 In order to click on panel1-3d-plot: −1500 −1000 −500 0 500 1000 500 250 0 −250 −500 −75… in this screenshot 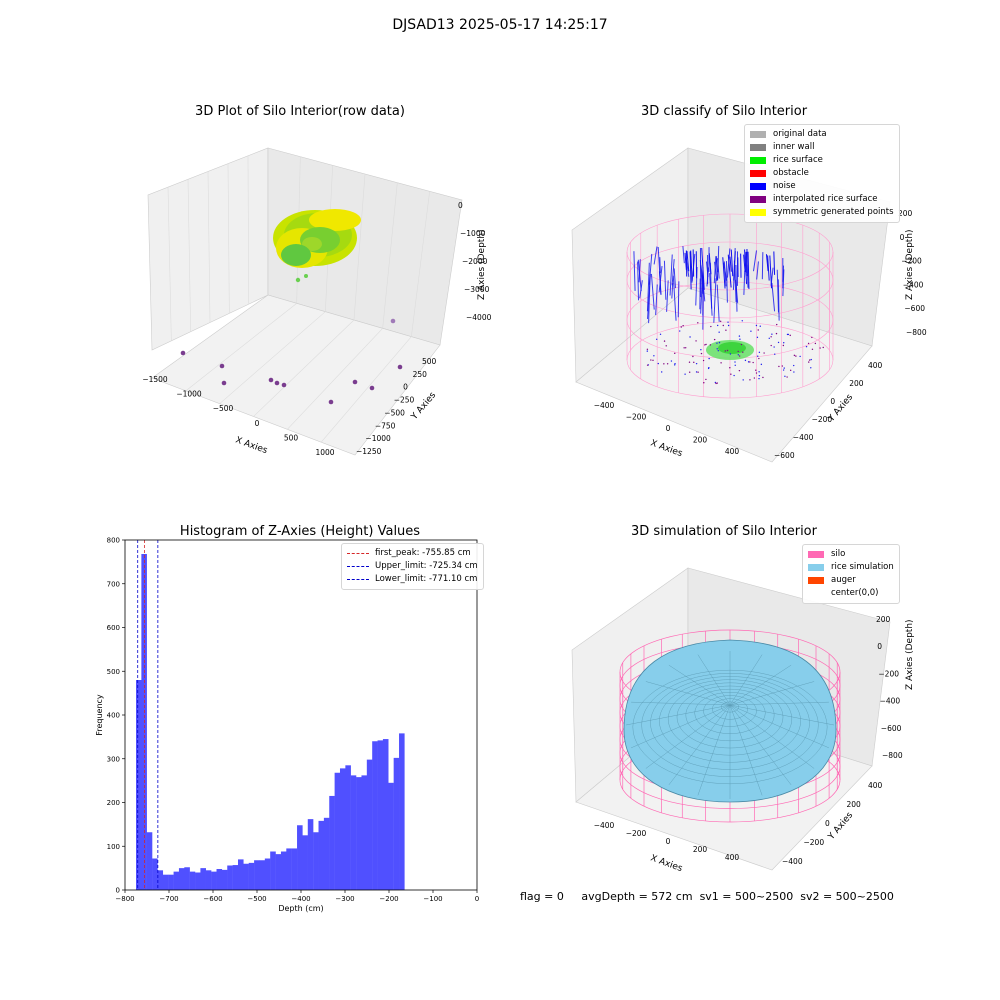, I will do `click(317, 302)`.